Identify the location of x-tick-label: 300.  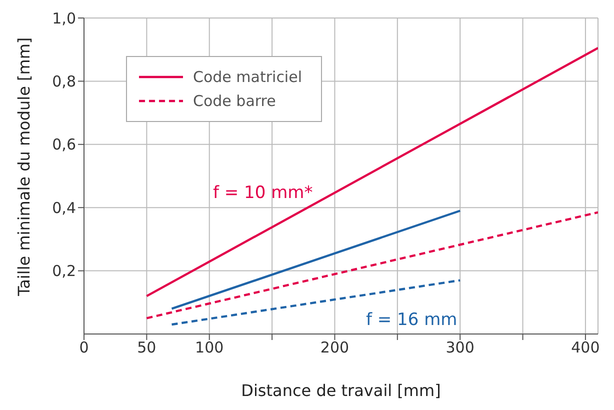
(460, 347).